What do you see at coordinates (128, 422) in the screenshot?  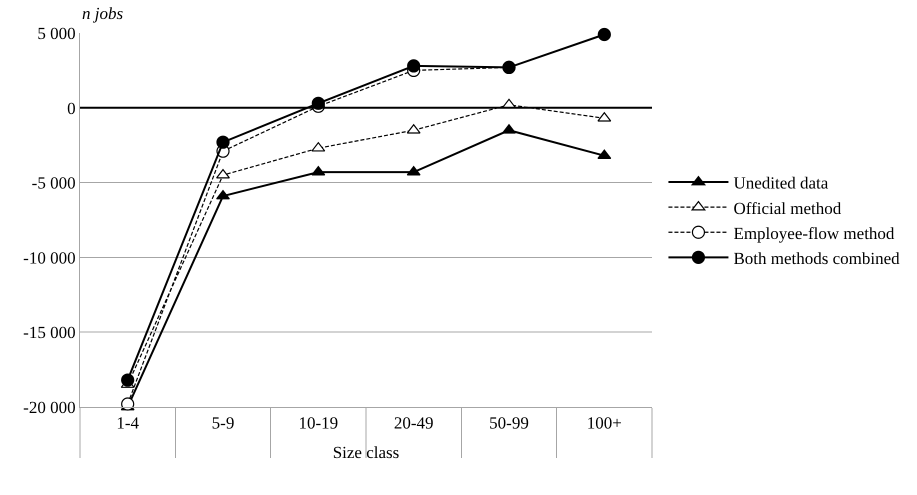 I see `x-tick-label: 1-4` at bounding box center [128, 422].